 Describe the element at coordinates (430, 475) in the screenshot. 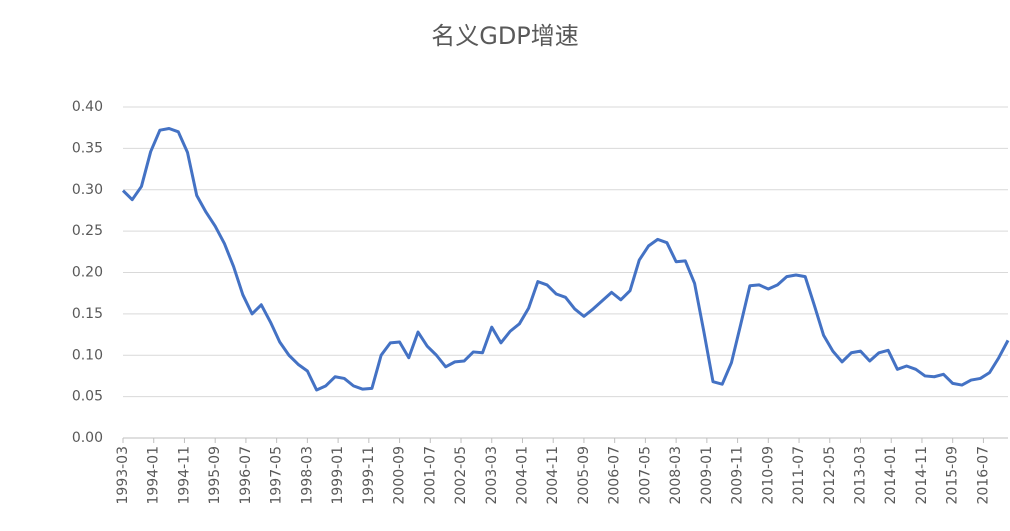

I see `x-tick-label: 2001-07` at that location.